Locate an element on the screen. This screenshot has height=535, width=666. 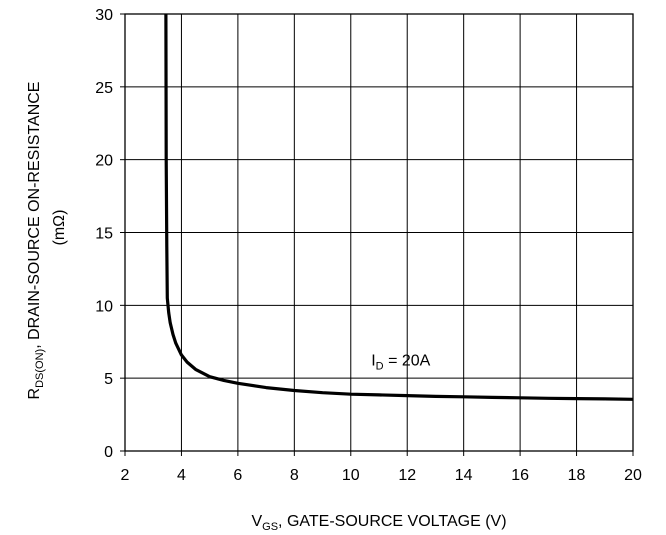
y-axis-title-sub: DS(ON) is located at coordinates (40, 368).